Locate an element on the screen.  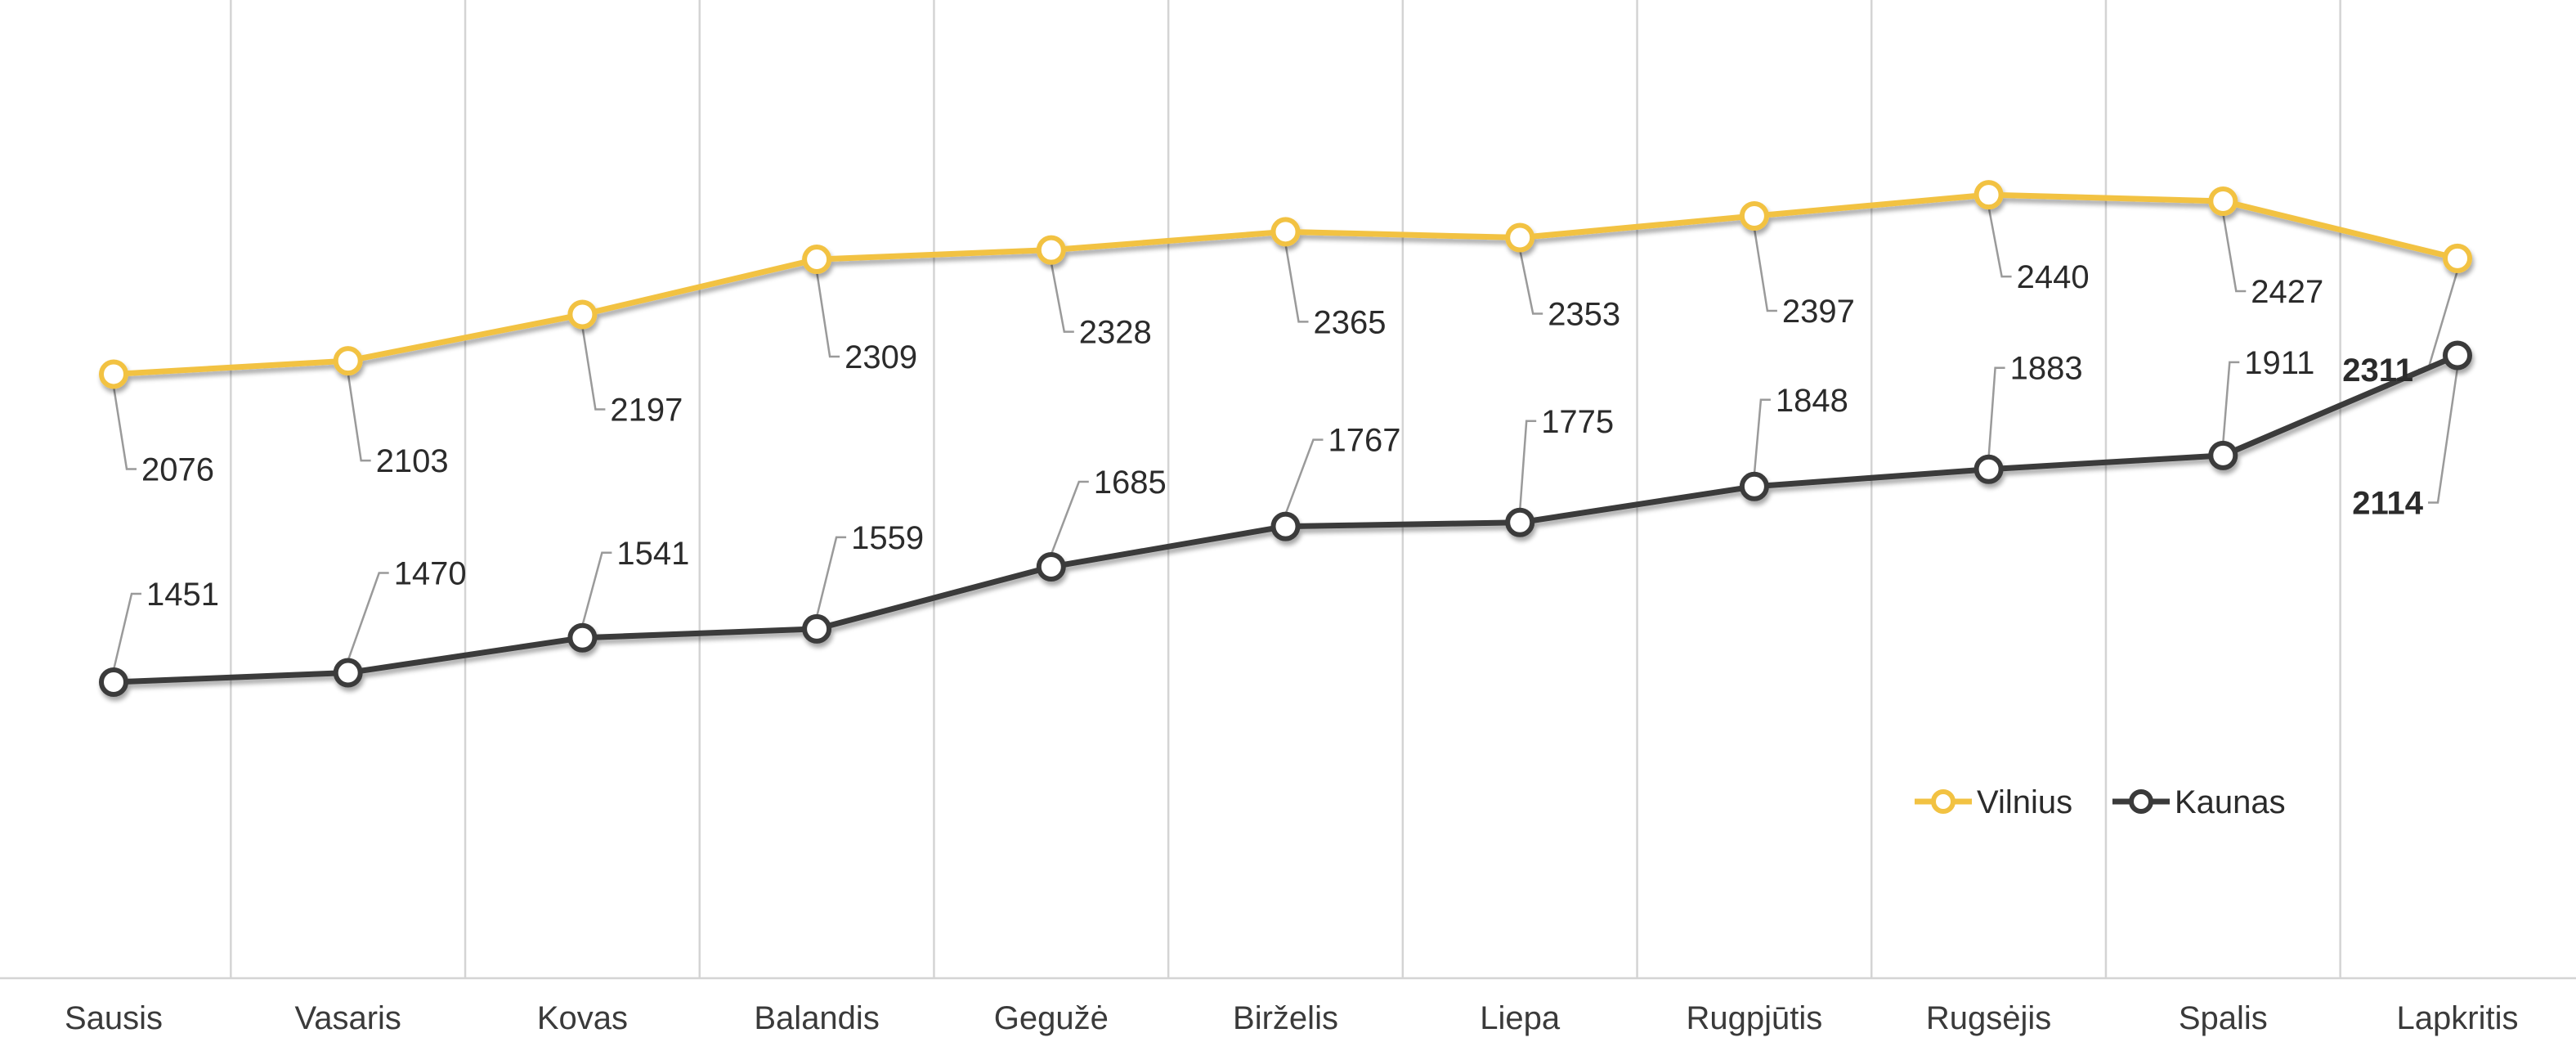
x-tick-label: Kovas is located at coordinates (582, 1018).